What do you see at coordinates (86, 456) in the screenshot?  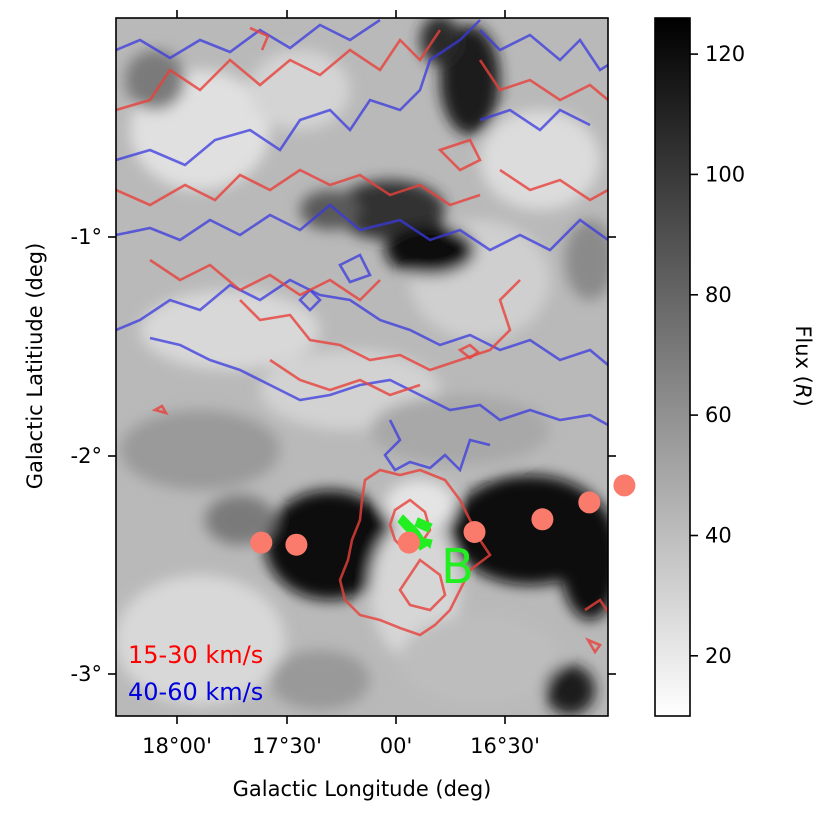 I see `y-tick-label: -2°` at bounding box center [86, 456].